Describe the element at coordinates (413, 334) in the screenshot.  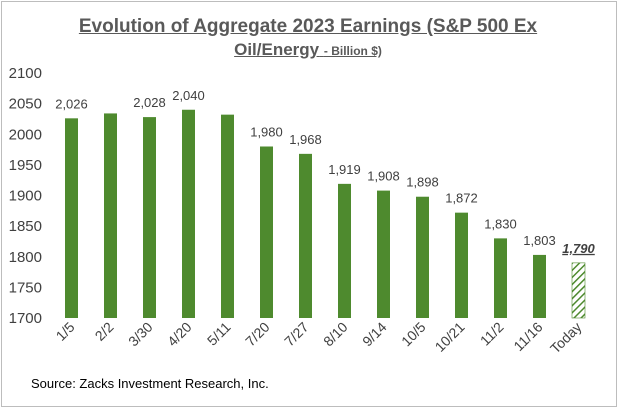
I see `x-tick-label: 10/5` at that location.